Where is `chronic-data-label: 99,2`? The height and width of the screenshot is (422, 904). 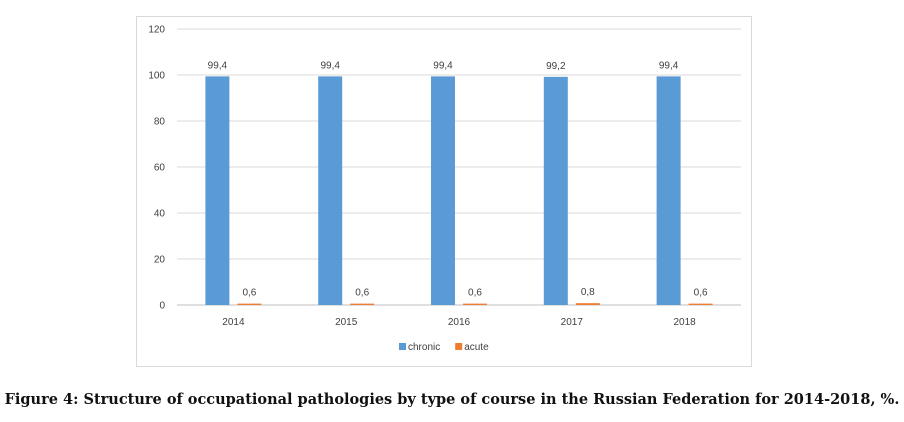 chronic-data-label: 99,2 is located at coordinates (556, 66).